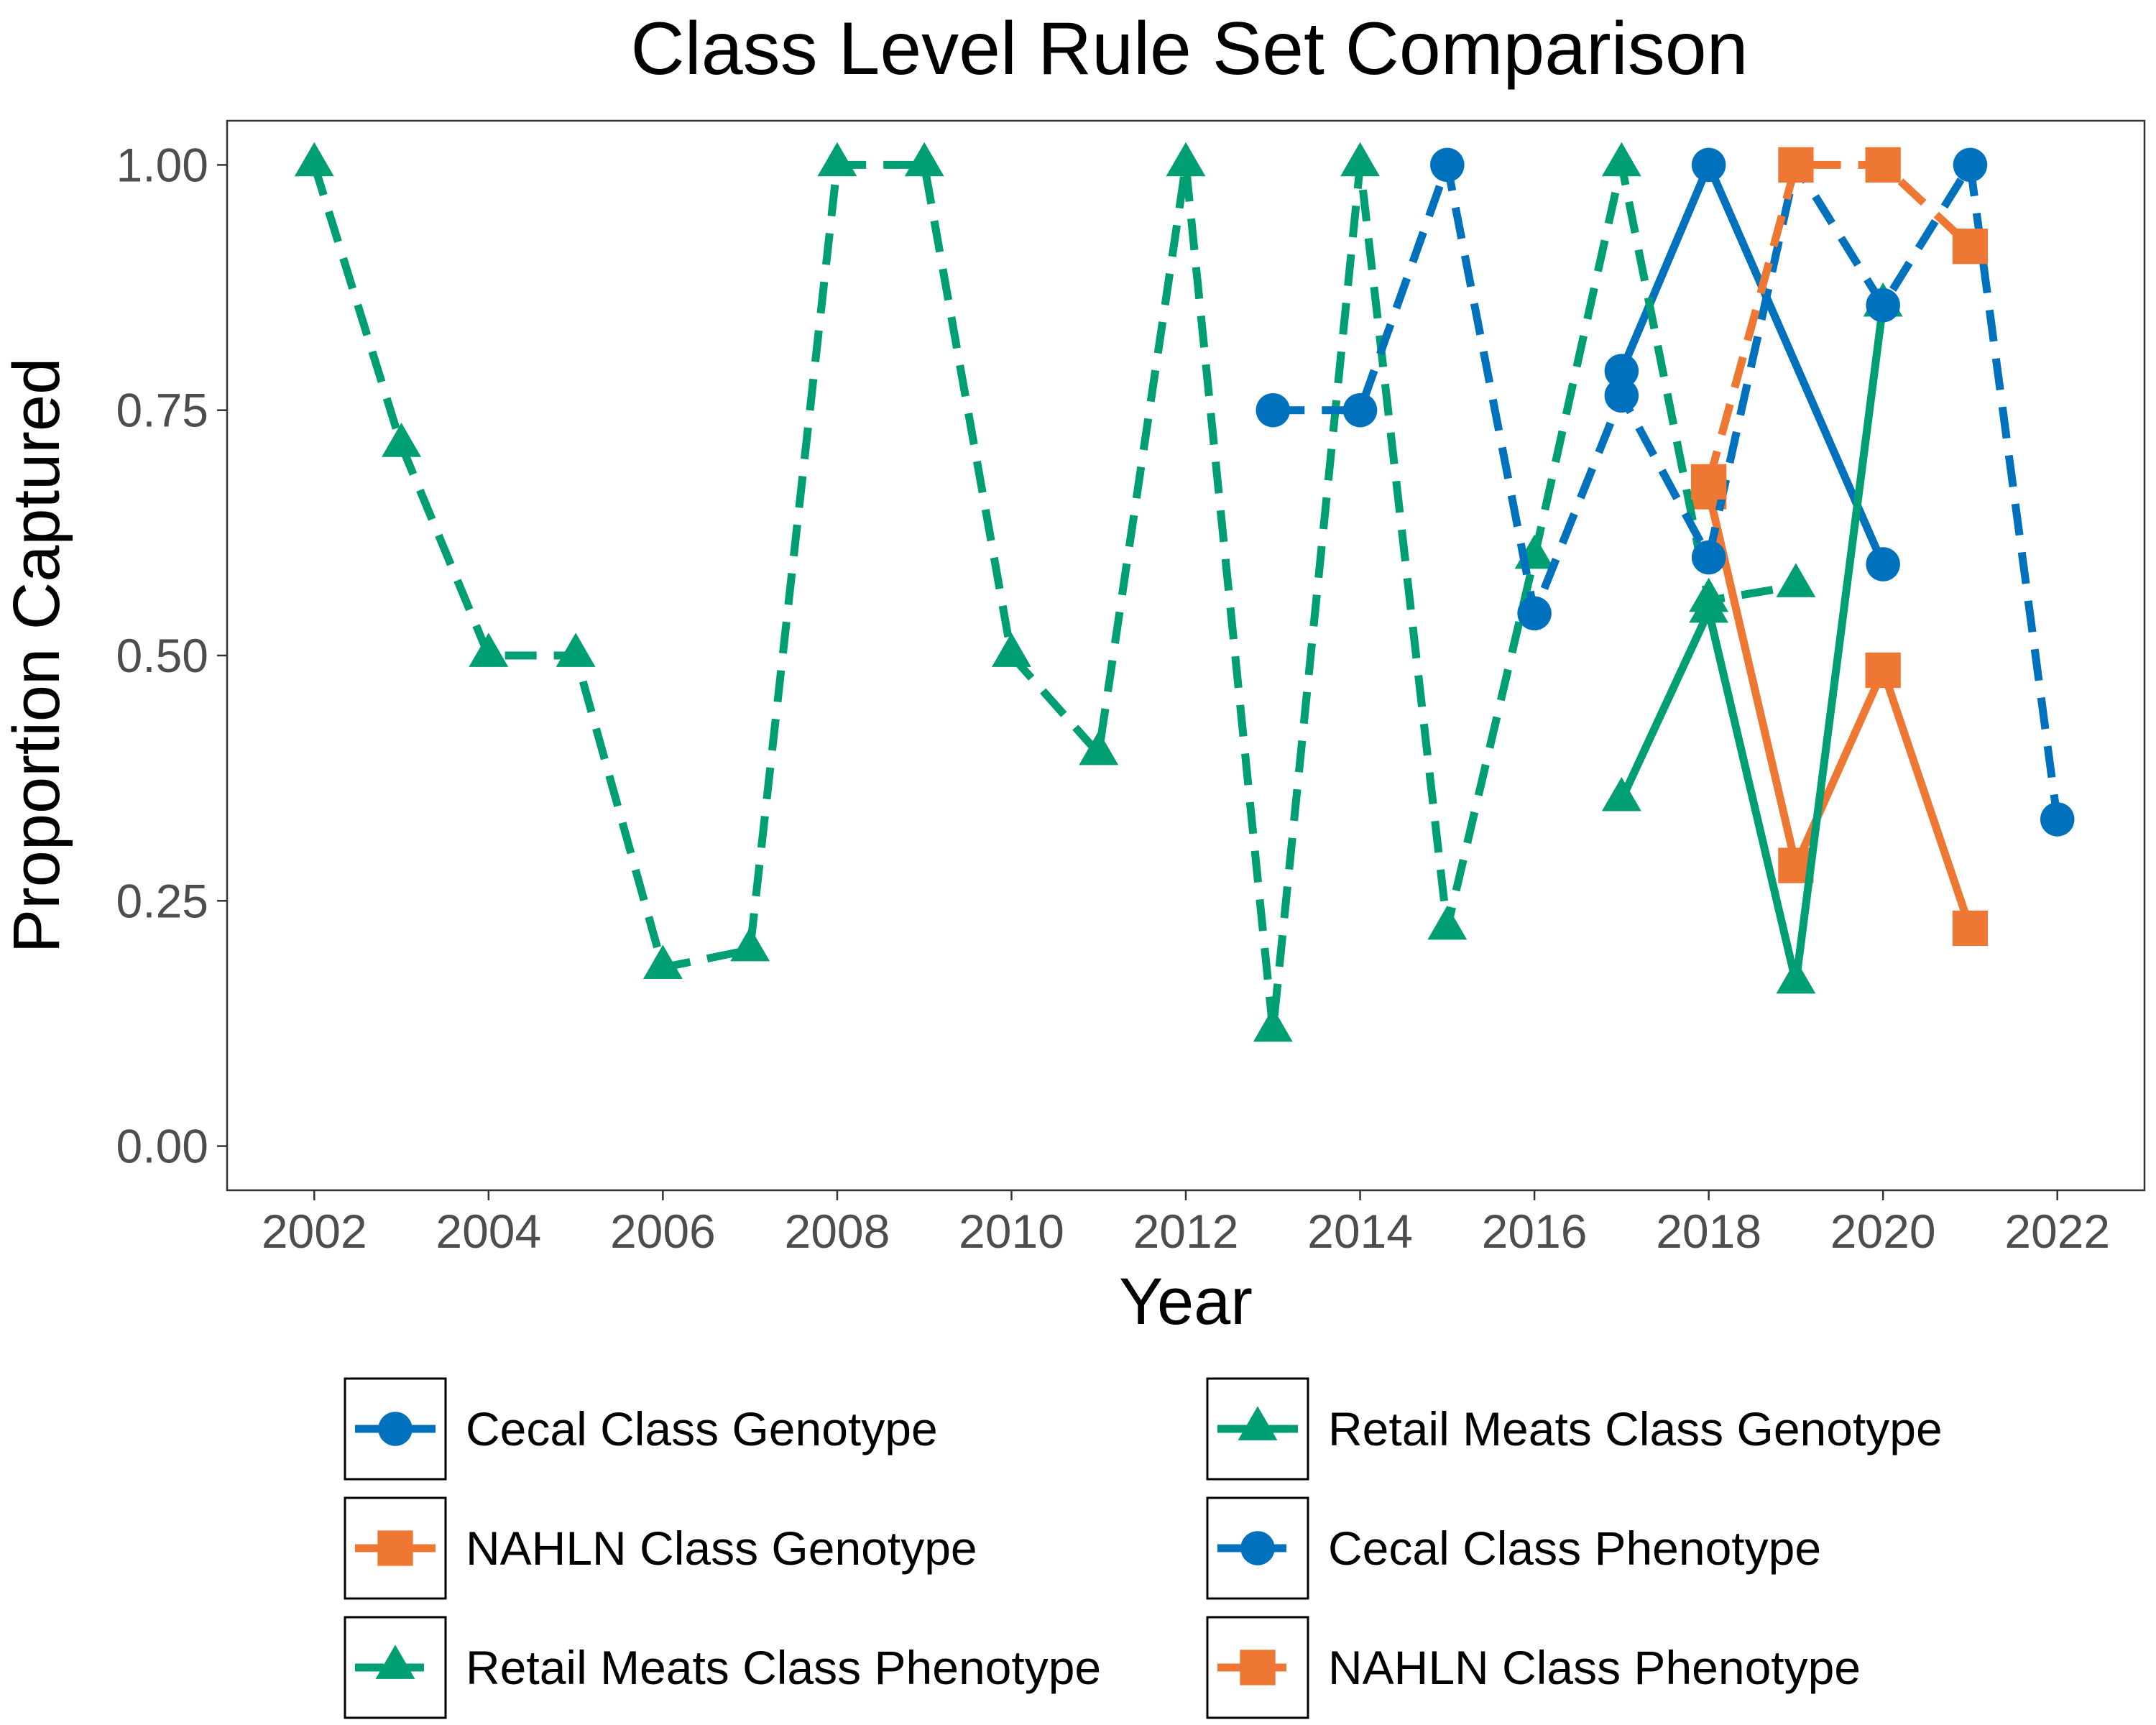  I want to click on y-tick-label: 1.00, so click(162, 164).